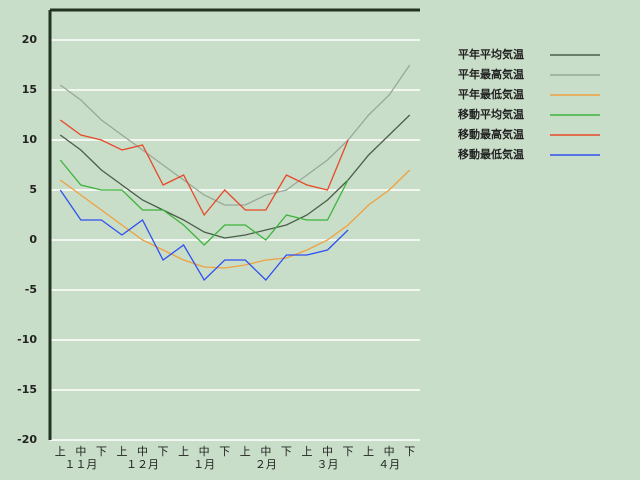  I want to click on y-tick-label: 20, so click(30, 39).